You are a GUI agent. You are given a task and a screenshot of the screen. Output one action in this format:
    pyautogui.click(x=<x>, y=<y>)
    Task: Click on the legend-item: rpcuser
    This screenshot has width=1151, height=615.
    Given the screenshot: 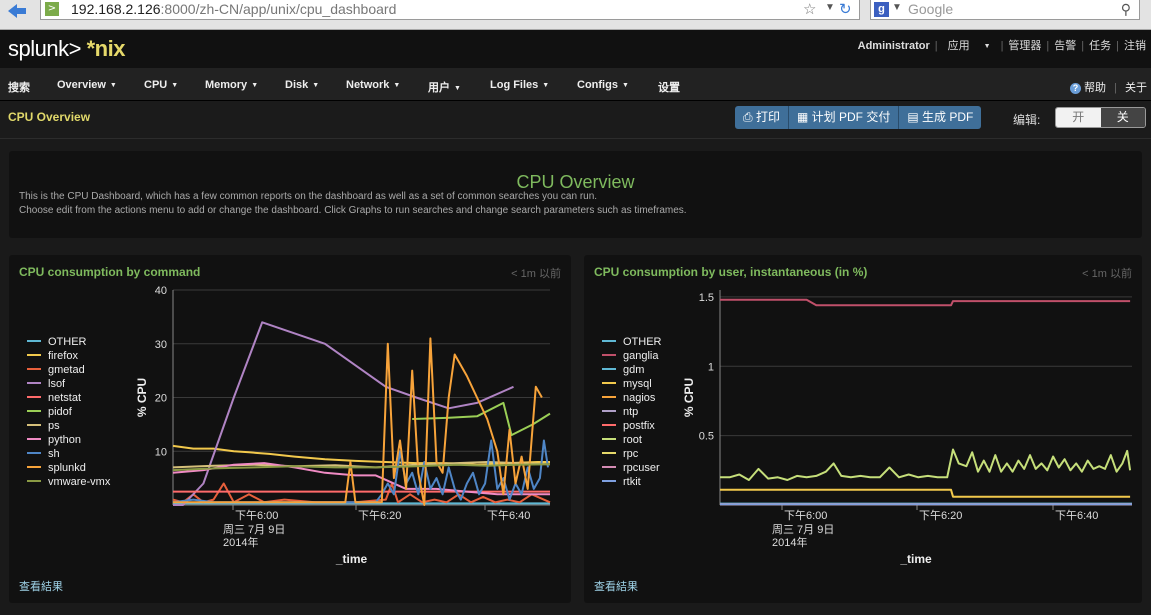 What is the action you would take?
    pyautogui.click(x=632, y=468)
    